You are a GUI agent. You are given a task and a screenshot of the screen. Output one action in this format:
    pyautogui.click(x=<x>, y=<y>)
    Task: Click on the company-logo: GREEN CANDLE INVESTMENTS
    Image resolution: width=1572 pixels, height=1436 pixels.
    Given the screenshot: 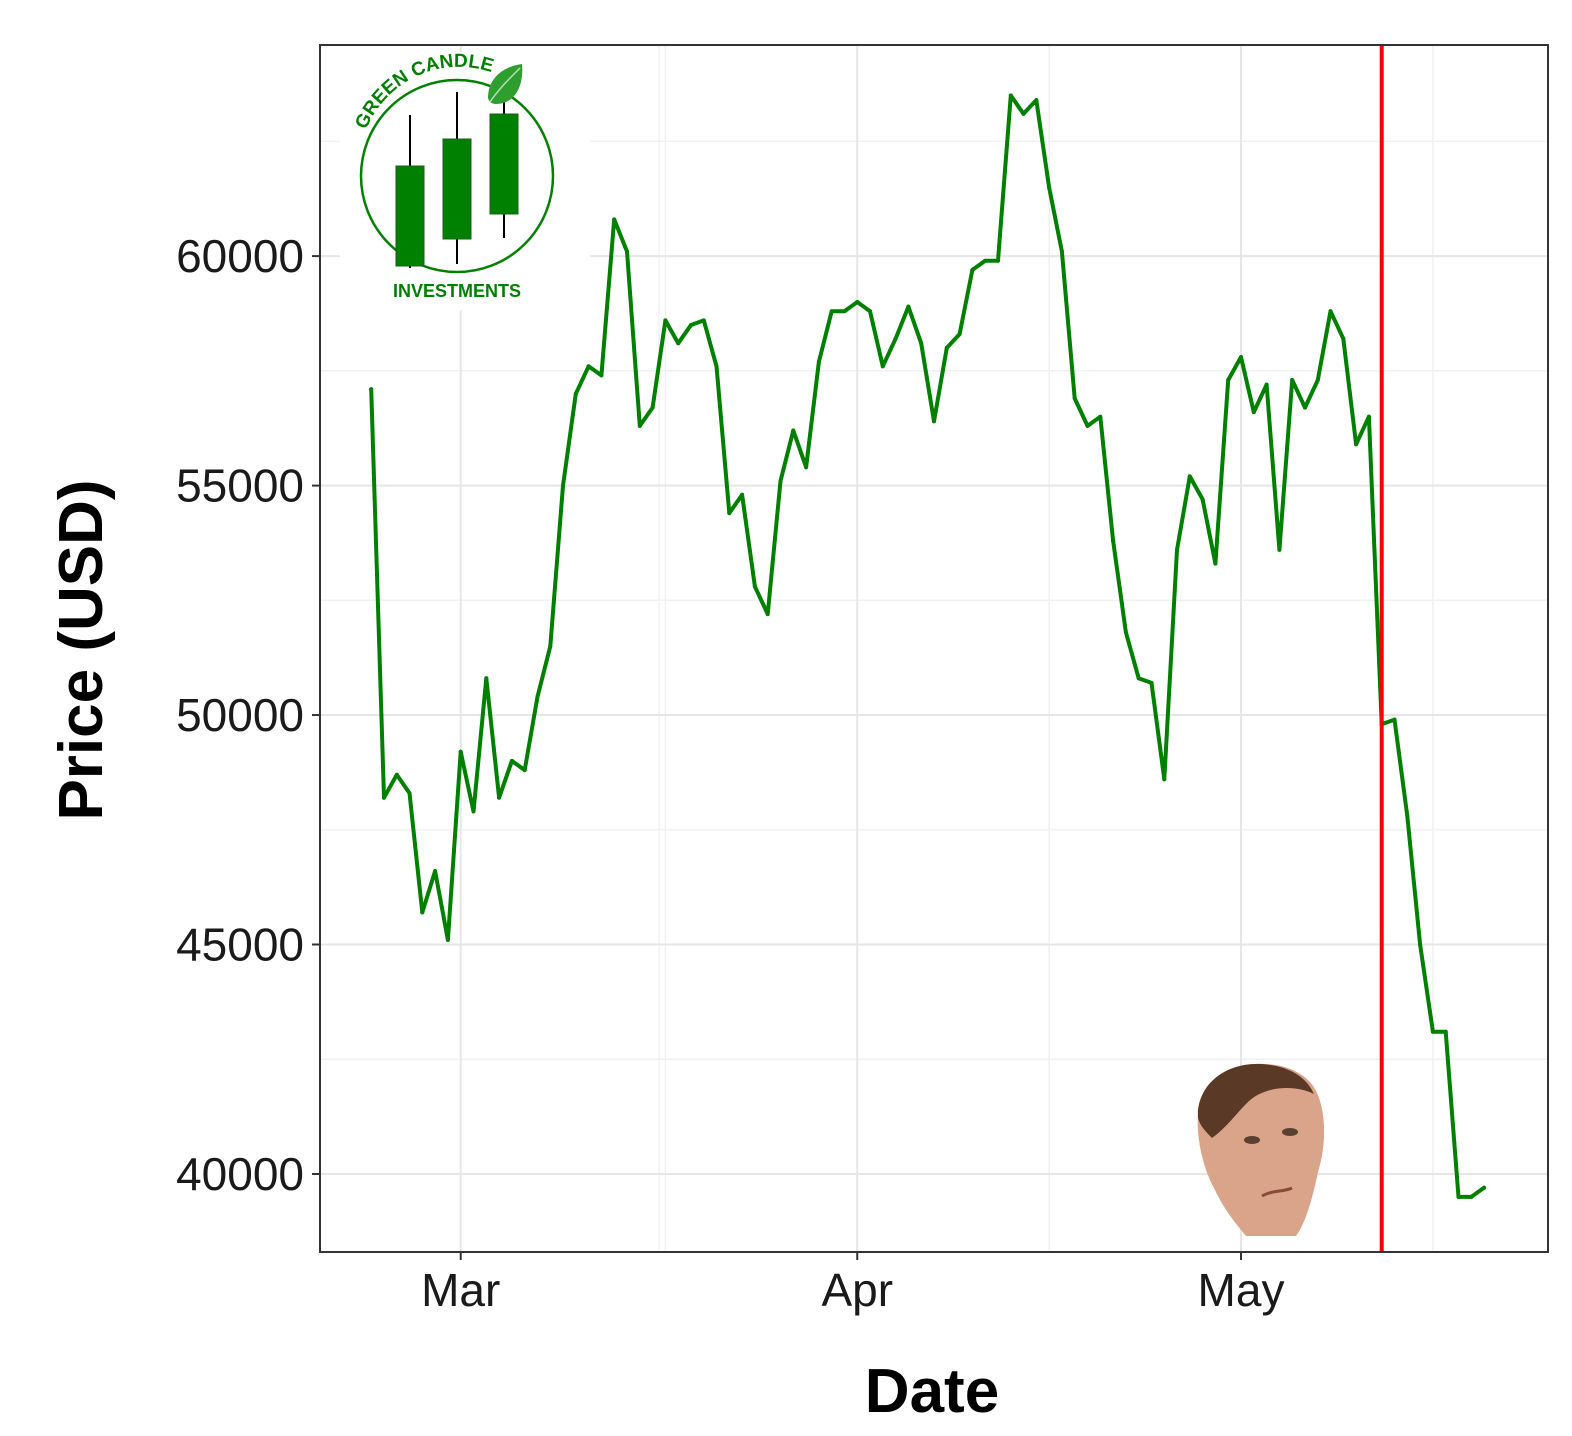 What is the action you would take?
    pyautogui.click(x=465, y=180)
    